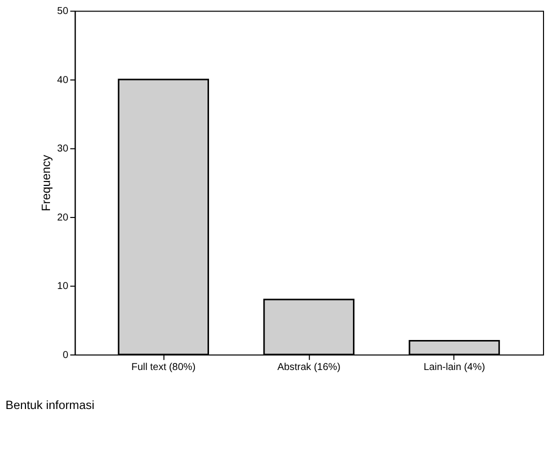  I want to click on y-tick-label: 40, so click(63, 80).